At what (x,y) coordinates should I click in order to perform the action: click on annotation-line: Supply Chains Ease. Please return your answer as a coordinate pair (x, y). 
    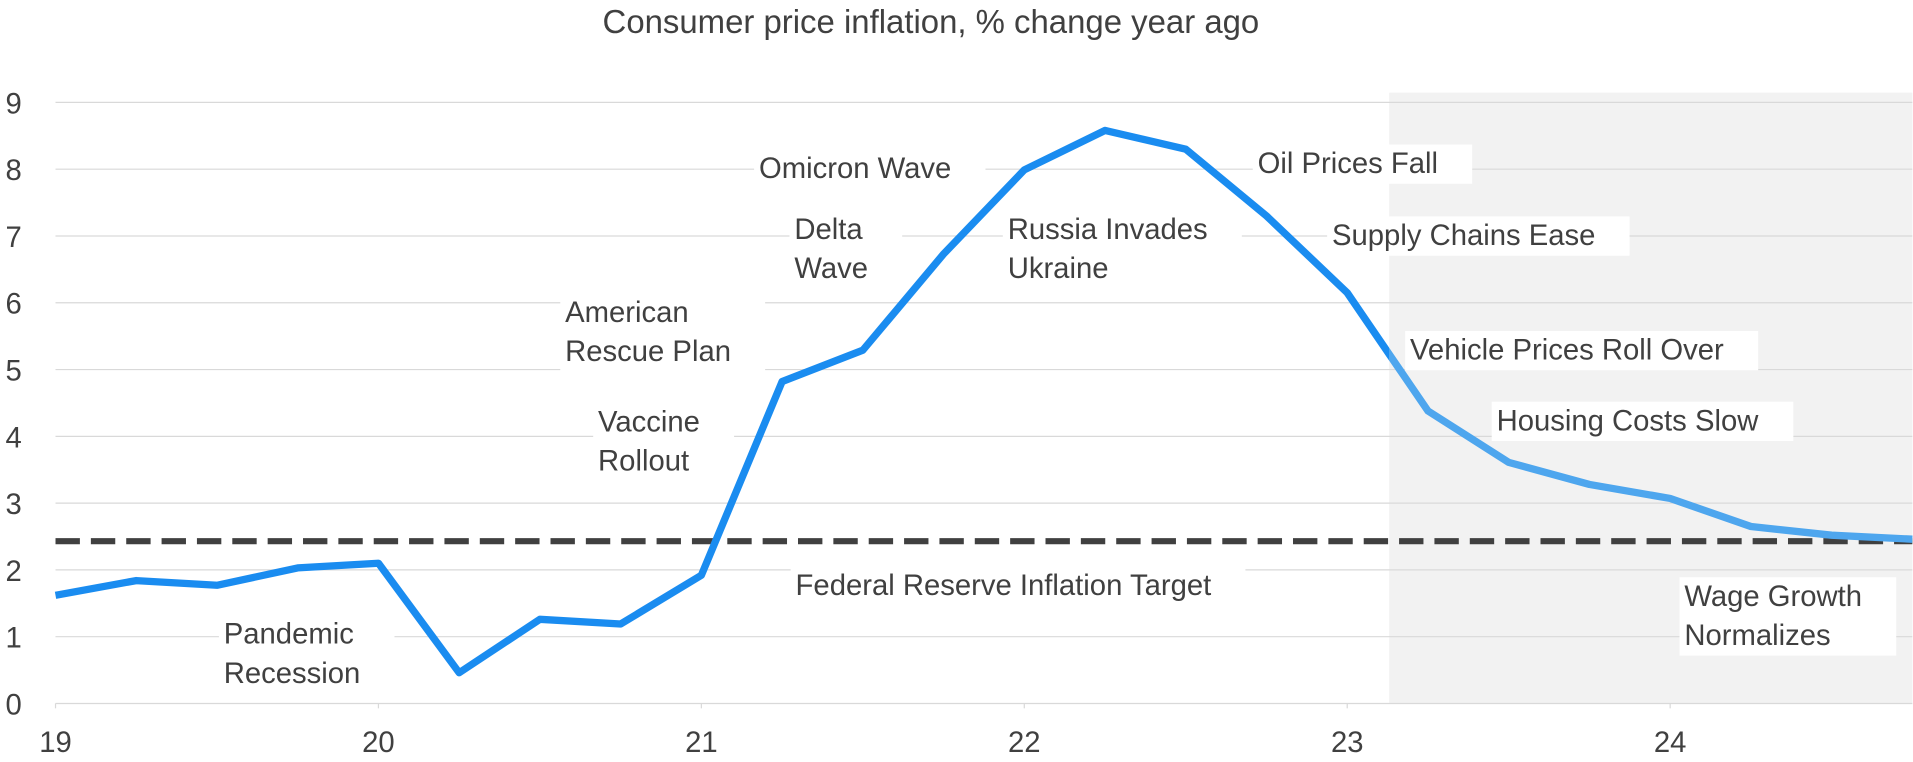
    Looking at the image, I should click on (1463, 236).